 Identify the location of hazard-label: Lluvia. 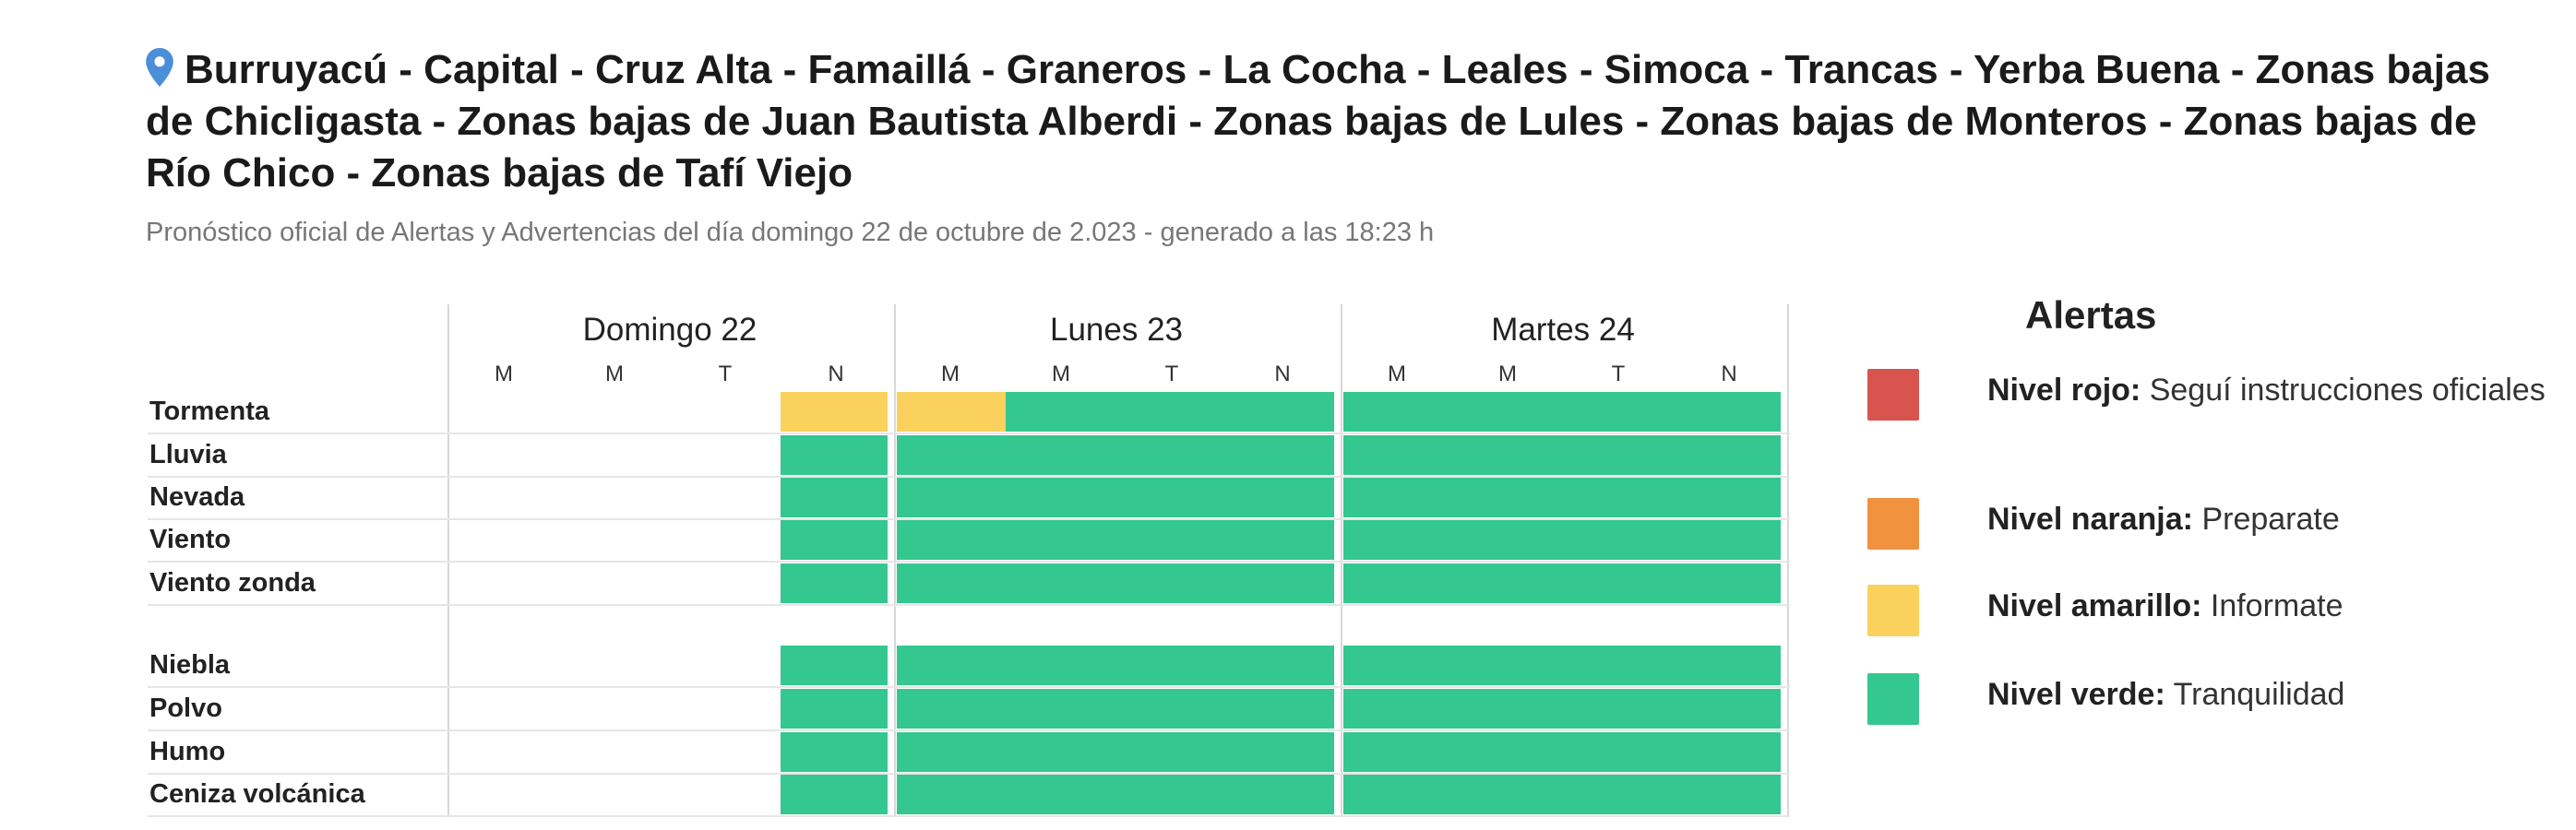
(188, 454).